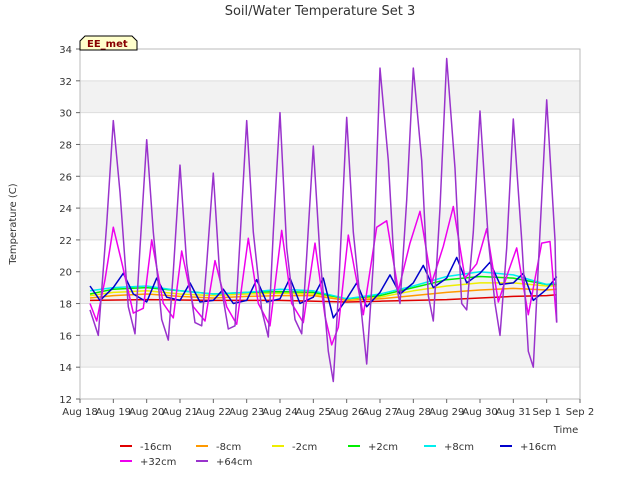 This screenshot has width=640, height=480. What do you see at coordinates (65, 209) in the screenshot?
I see `y-tick-label: 24` at bounding box center [65, 209].